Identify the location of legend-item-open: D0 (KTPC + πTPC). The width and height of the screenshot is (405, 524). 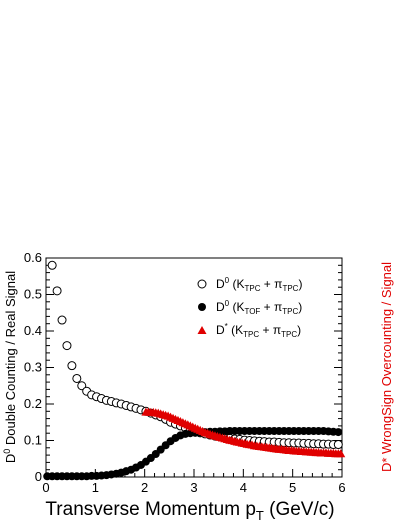
(249, 284).